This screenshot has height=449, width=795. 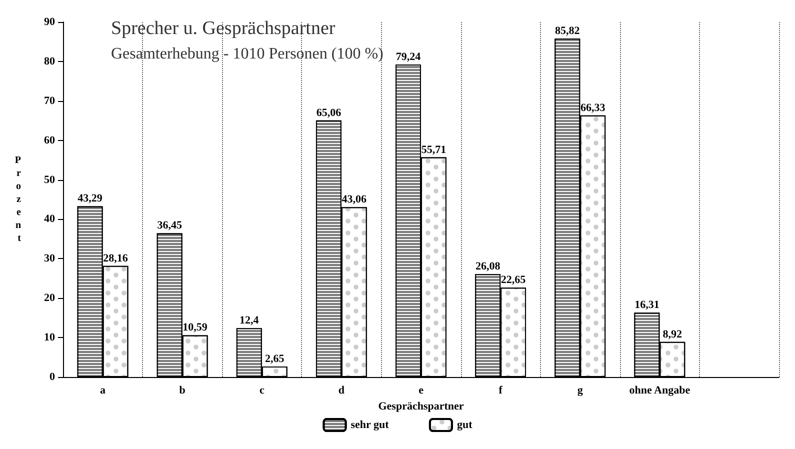 What do you see at coordinates (274, 359) in the screenshot?
I see `data-label: 2,65` at bounding box center [274, 359].